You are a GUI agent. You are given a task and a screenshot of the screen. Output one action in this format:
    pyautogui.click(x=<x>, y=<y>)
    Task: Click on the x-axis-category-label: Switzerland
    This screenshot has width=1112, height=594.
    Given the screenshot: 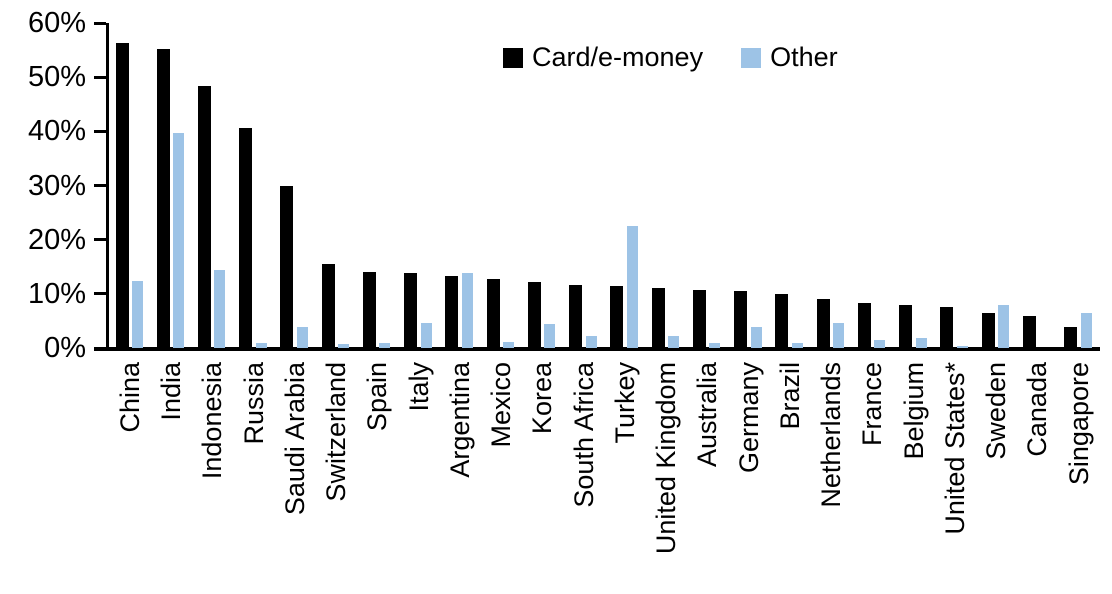 What is the action you would take?
    pyautogui.click(x=336, y=432)
    